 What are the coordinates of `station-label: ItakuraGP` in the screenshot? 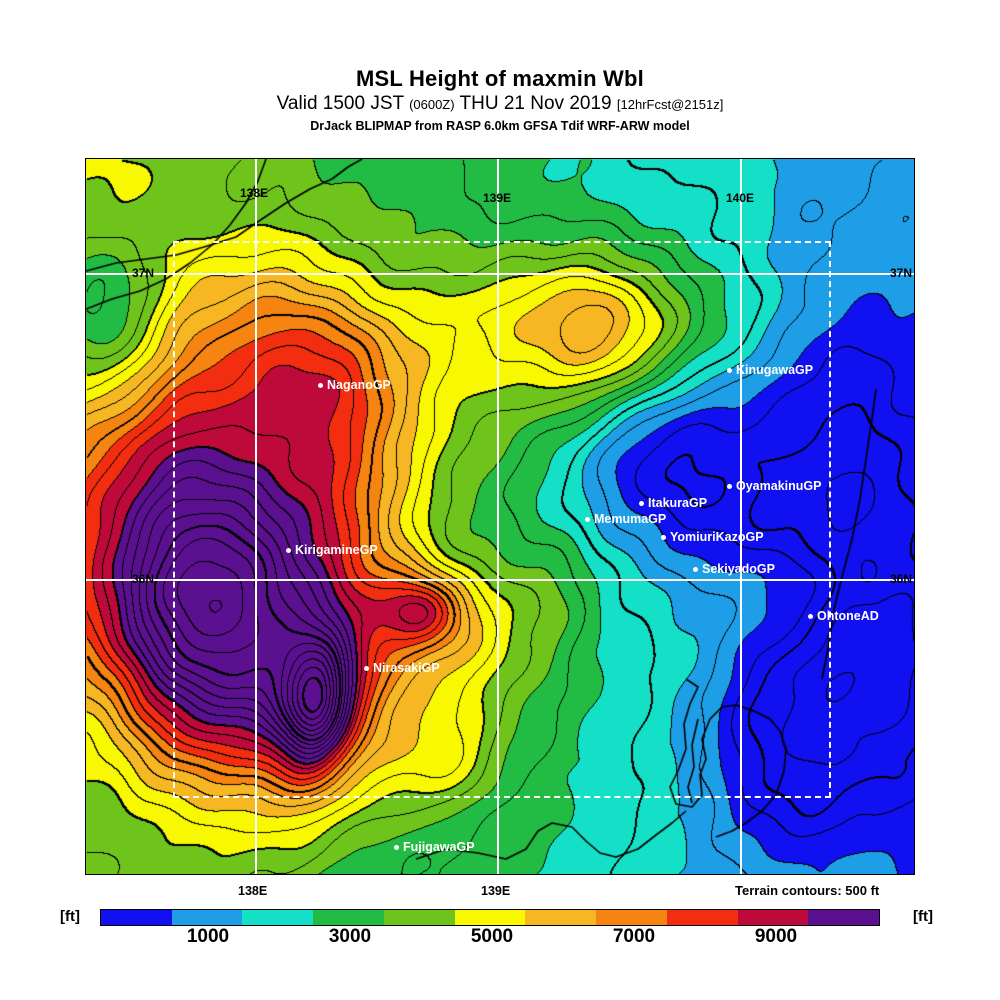 It's located at (678, 503).